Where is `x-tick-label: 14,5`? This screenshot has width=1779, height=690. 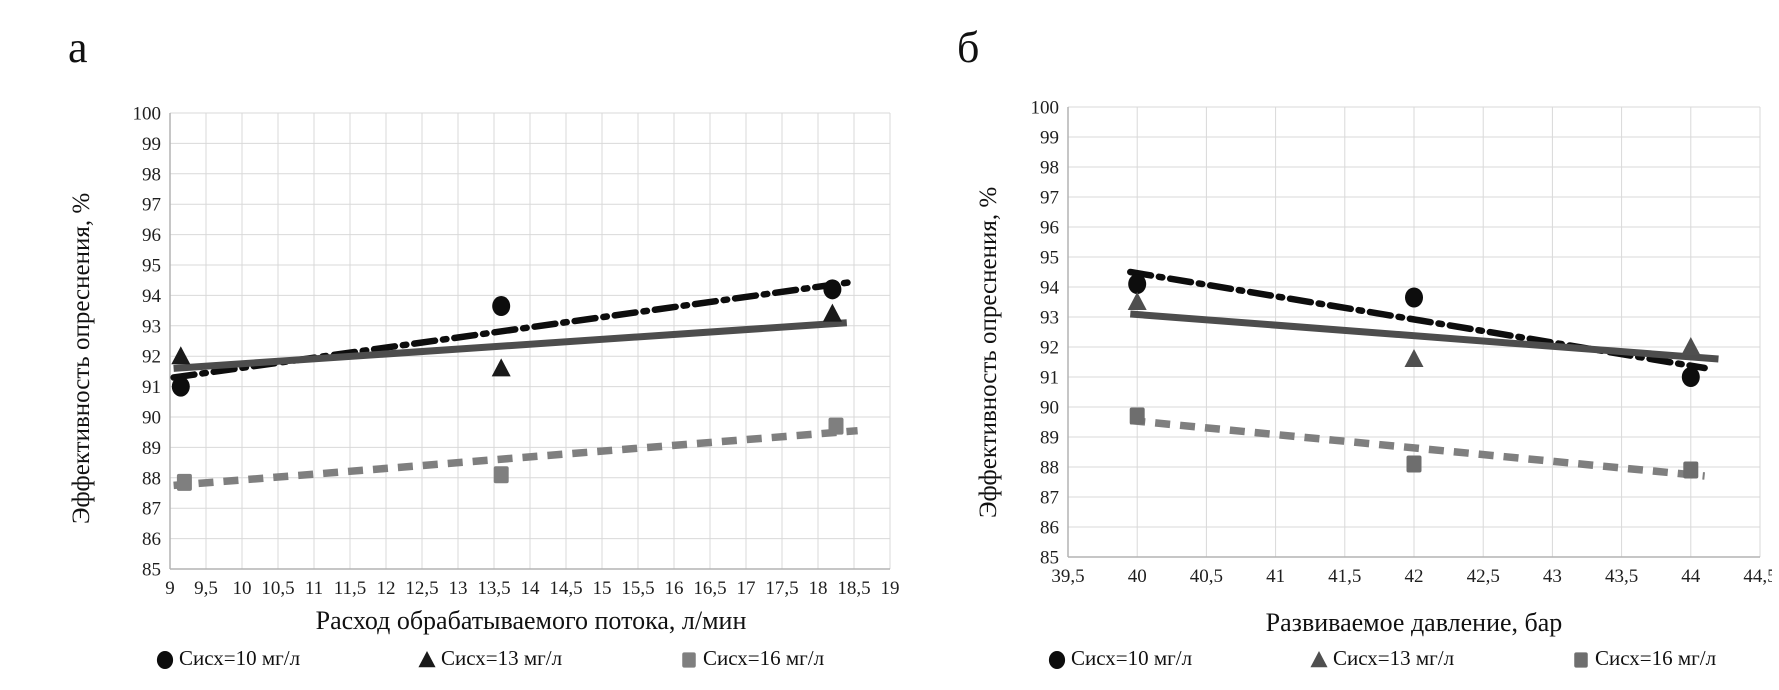 x-tick-label: 14,5 is located at coordinates (565, 588).